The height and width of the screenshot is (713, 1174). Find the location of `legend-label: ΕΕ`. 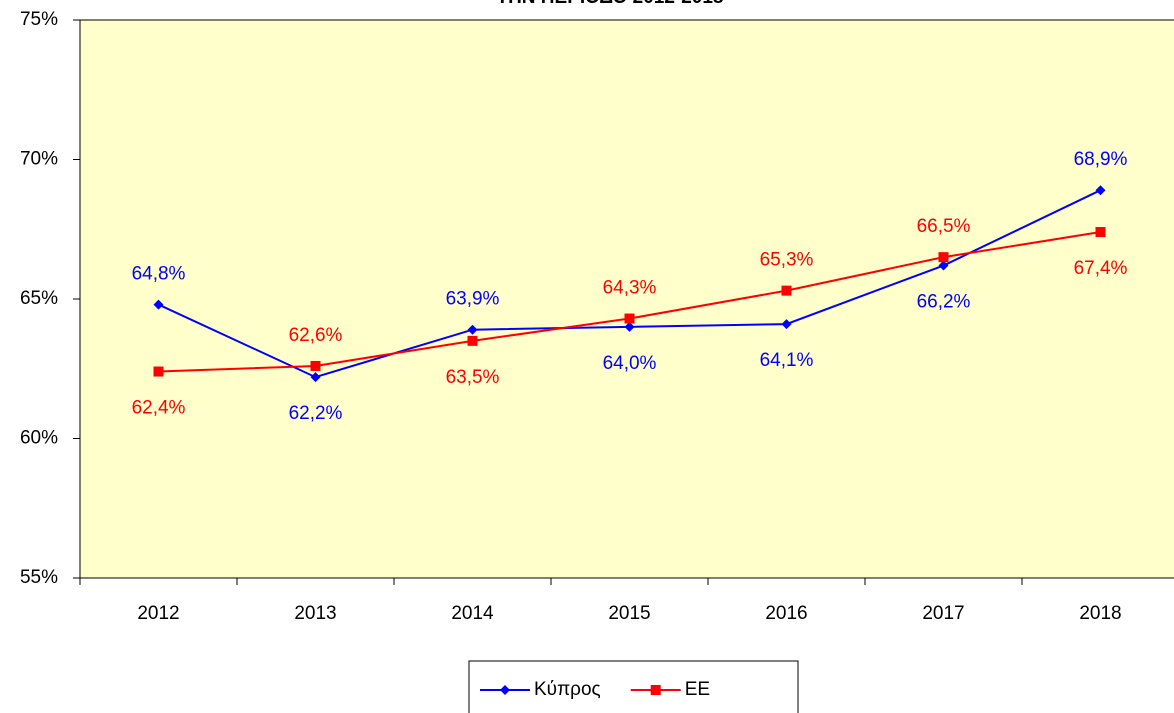

legend-label: ΕΕ is located at coordinates (697, 689).